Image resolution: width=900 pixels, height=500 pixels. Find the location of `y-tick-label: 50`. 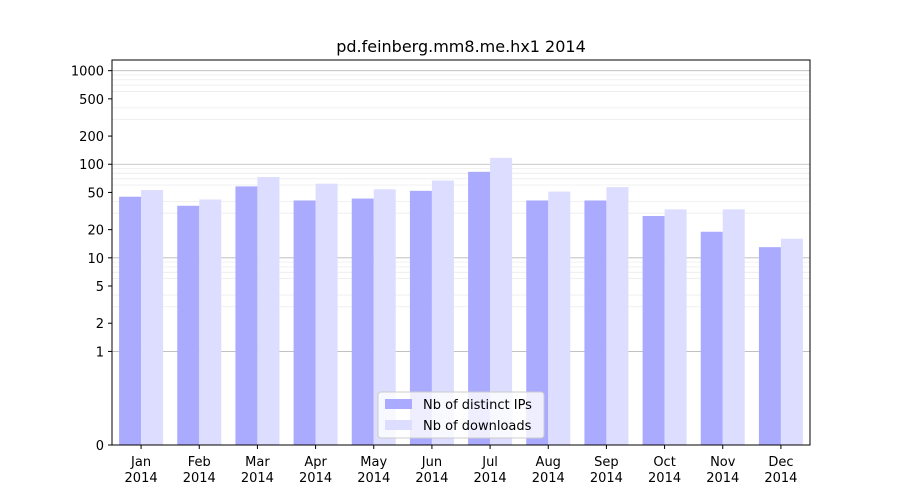

y-tick-label: 50 is located at coordinates (95, 193).